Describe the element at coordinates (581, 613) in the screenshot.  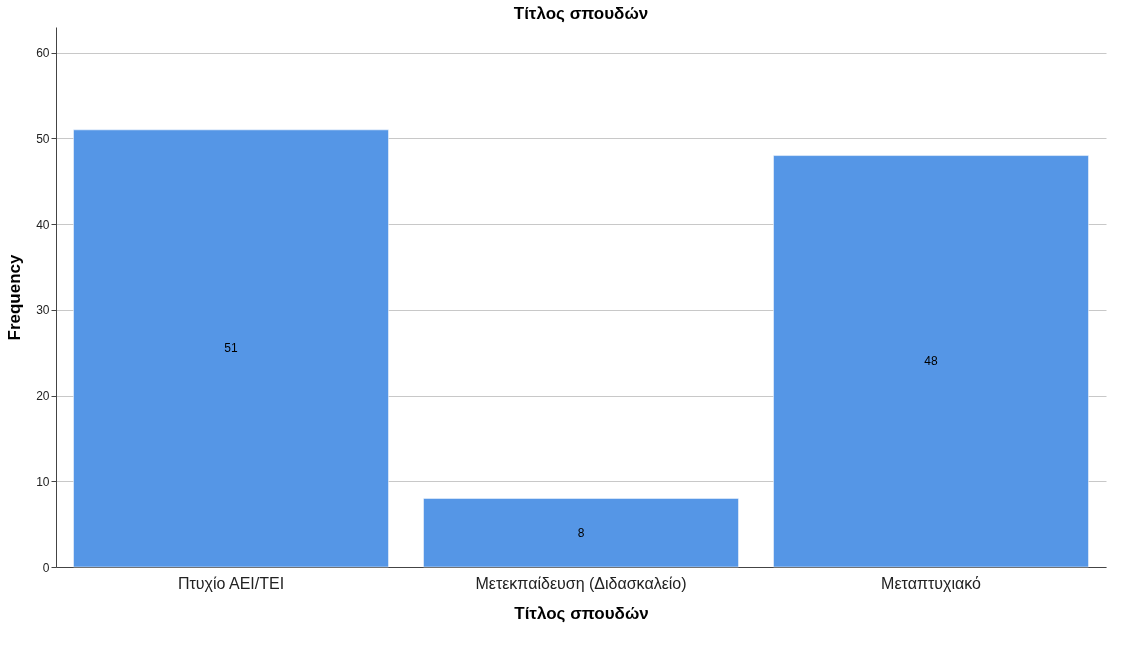
I see `x-axis-title: Τίτλος σπουδών` at that location.